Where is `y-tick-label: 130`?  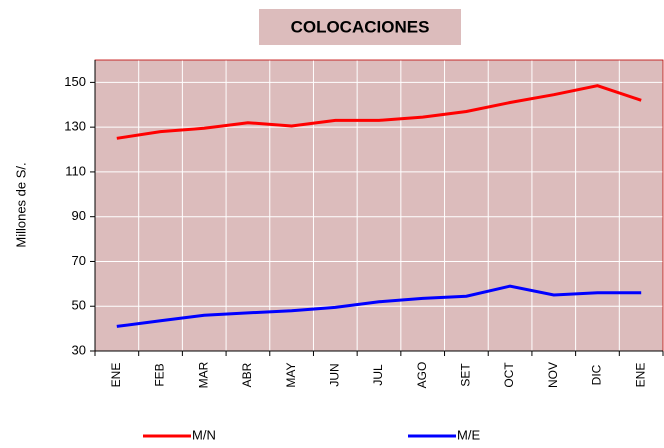
y-tick-label: 130 is located at coordinates (75, 126).